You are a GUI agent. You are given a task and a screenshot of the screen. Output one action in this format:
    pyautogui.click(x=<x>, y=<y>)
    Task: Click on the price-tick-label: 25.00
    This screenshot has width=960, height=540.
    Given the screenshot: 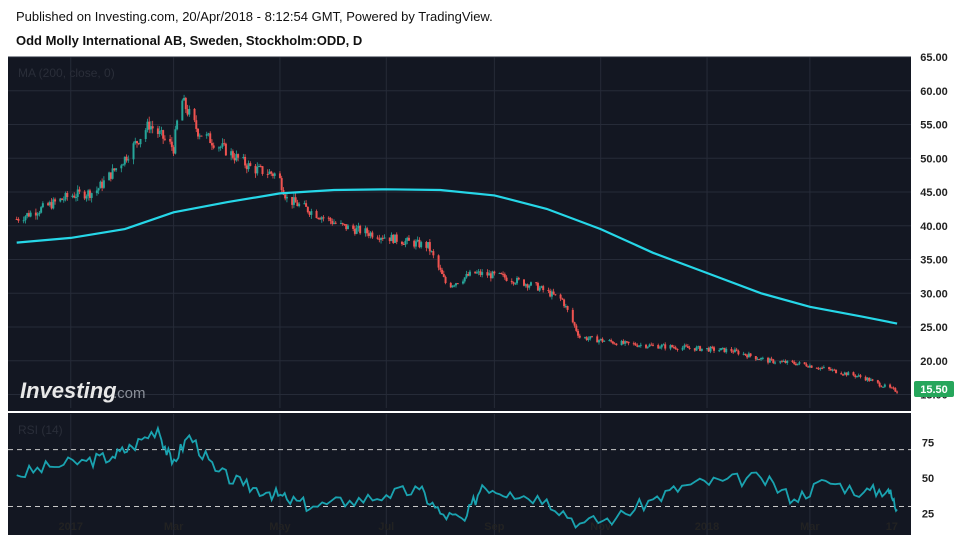 What is the action you would take?
    pyautogui.click(x=934, y=328)
    